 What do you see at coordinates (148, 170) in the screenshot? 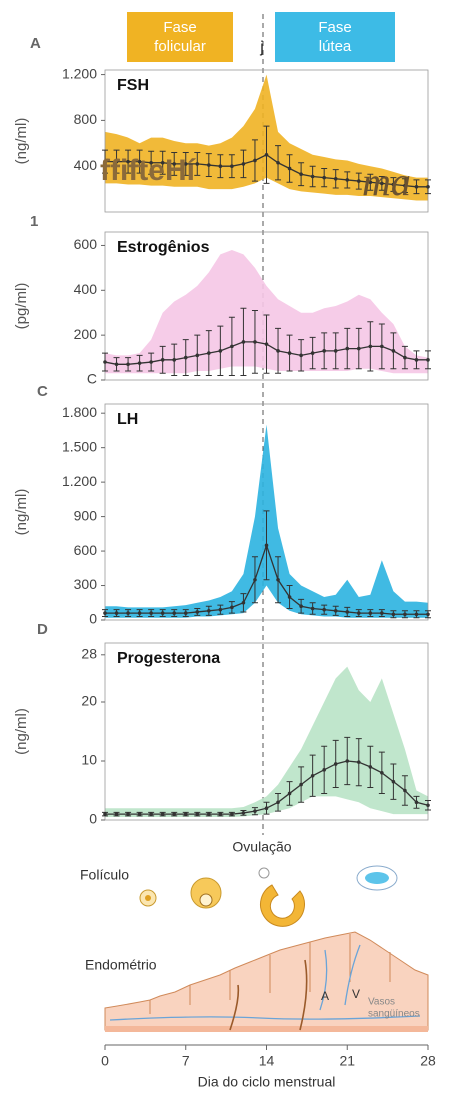
I see `annotation: ffifteHí` at bounding box center [148, 170].